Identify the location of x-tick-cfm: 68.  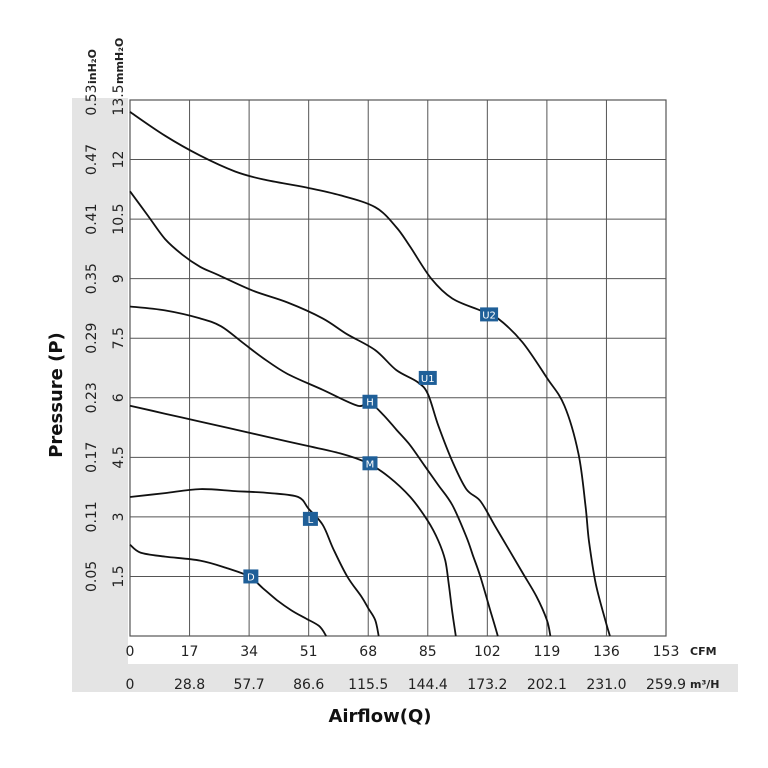
(368, 652).